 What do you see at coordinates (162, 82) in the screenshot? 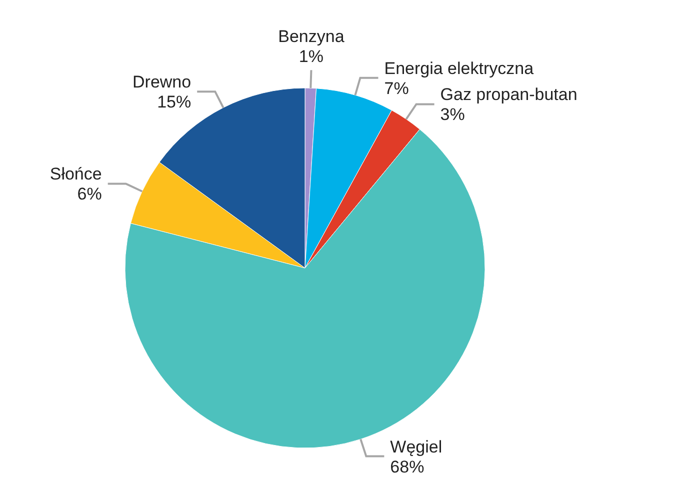
I see `slice-label: Drewno` at bounding box center [162, 82].